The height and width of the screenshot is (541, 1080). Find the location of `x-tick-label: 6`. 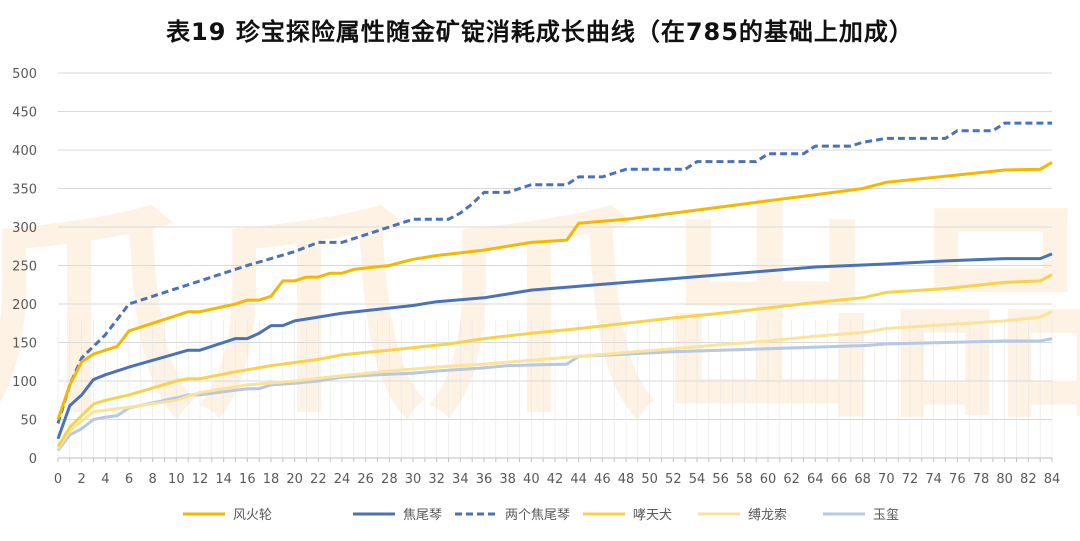

x-tick-label: 6 is located at coordinates (129, 479).